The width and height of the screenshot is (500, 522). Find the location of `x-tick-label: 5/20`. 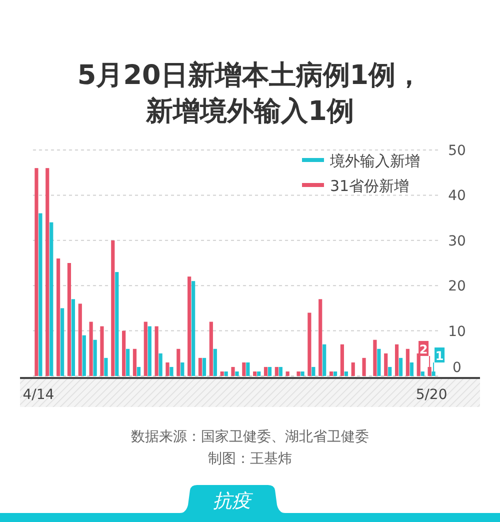

x-tick-label: 5/20 is located at coordinates (432, 395).